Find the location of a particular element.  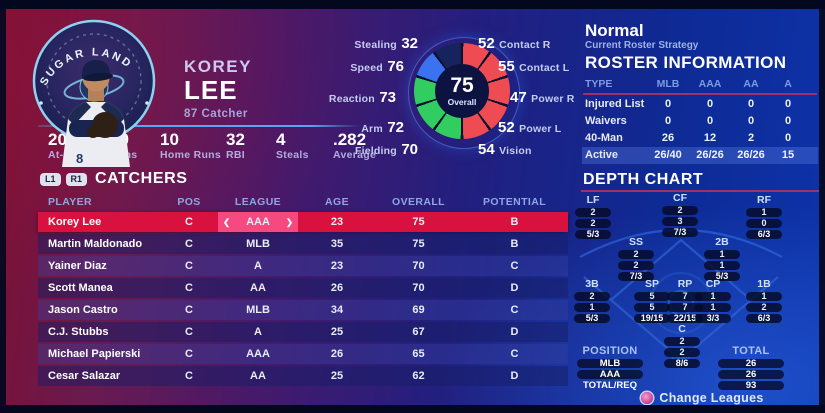

depth-position-lf: LF 2 2 5/3 is located at coordinates (593, 217).